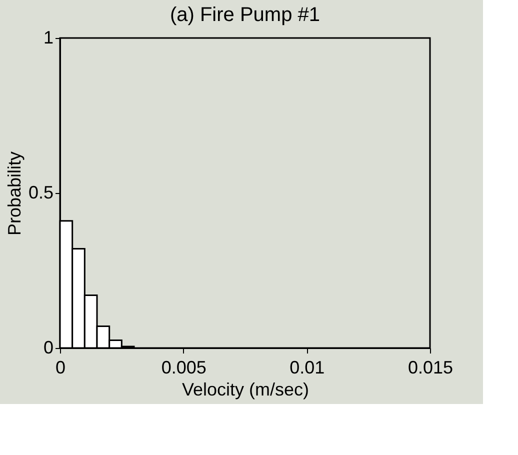 The width and height of the screenshot is (518, 455). I want to click on y-tick-label: 0, so click(48, 348).